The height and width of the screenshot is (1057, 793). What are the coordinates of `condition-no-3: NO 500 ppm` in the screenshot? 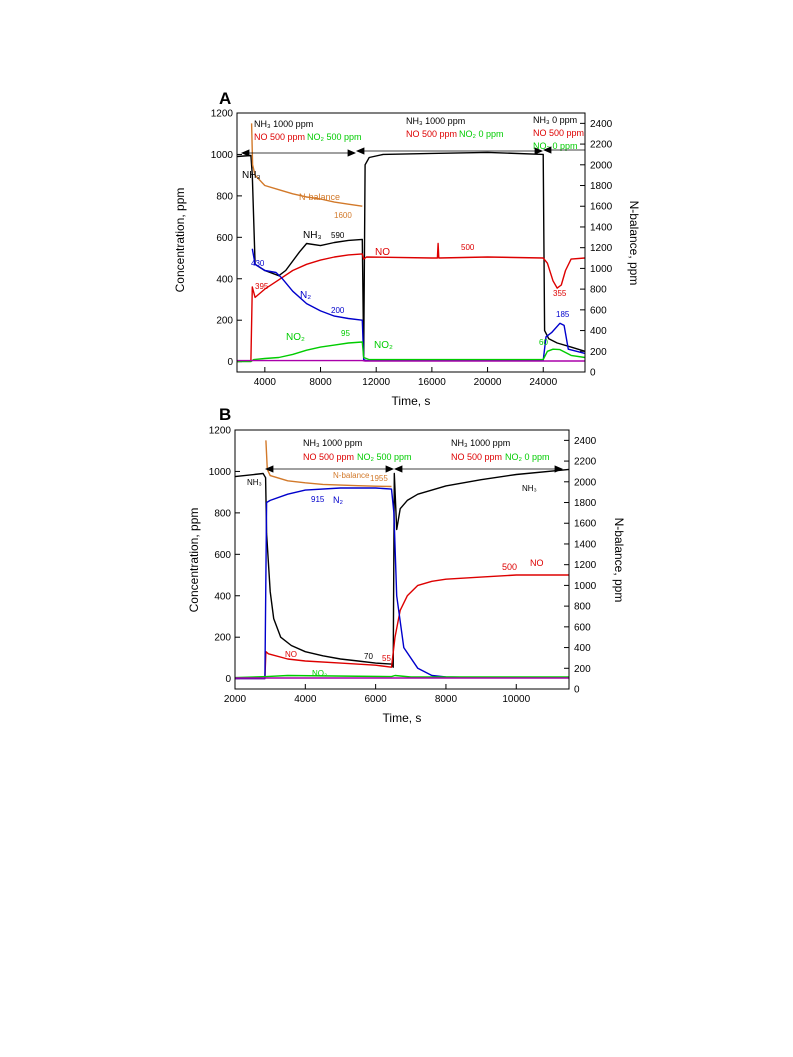 It's located at (558, 133).